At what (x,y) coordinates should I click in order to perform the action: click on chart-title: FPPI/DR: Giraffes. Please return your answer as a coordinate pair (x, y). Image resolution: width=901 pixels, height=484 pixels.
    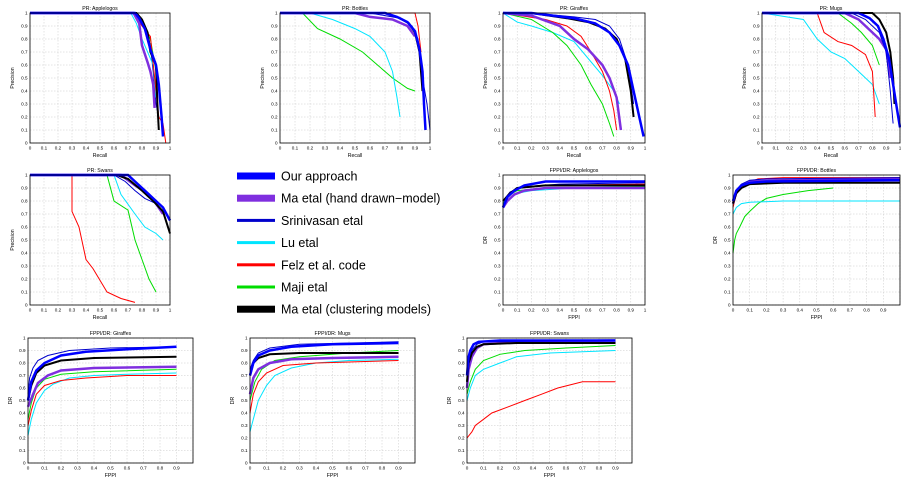
    Looking at the image, I should click on (111, 334).